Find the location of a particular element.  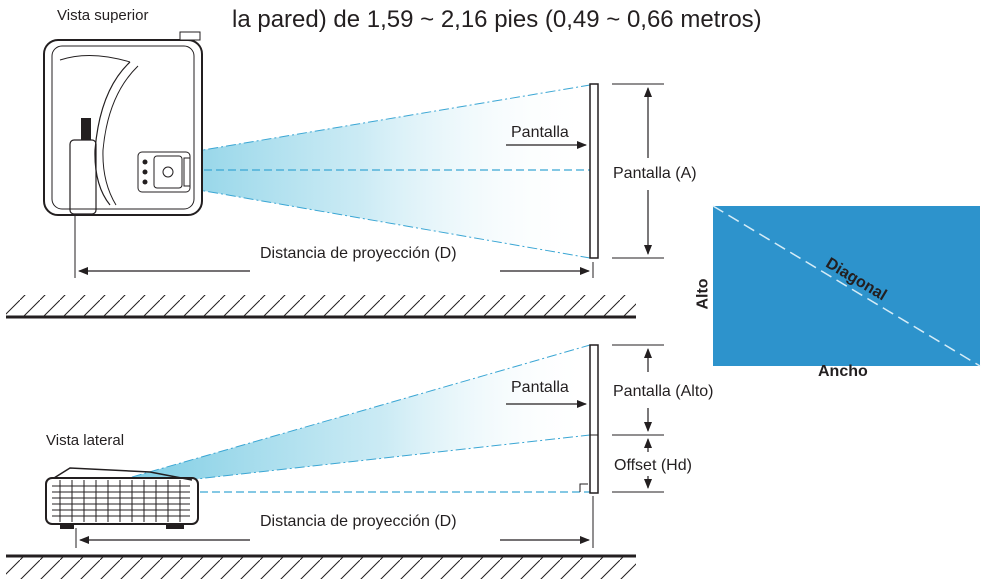

side-screen-label: Pantalla is located at coordinates (540, 387).